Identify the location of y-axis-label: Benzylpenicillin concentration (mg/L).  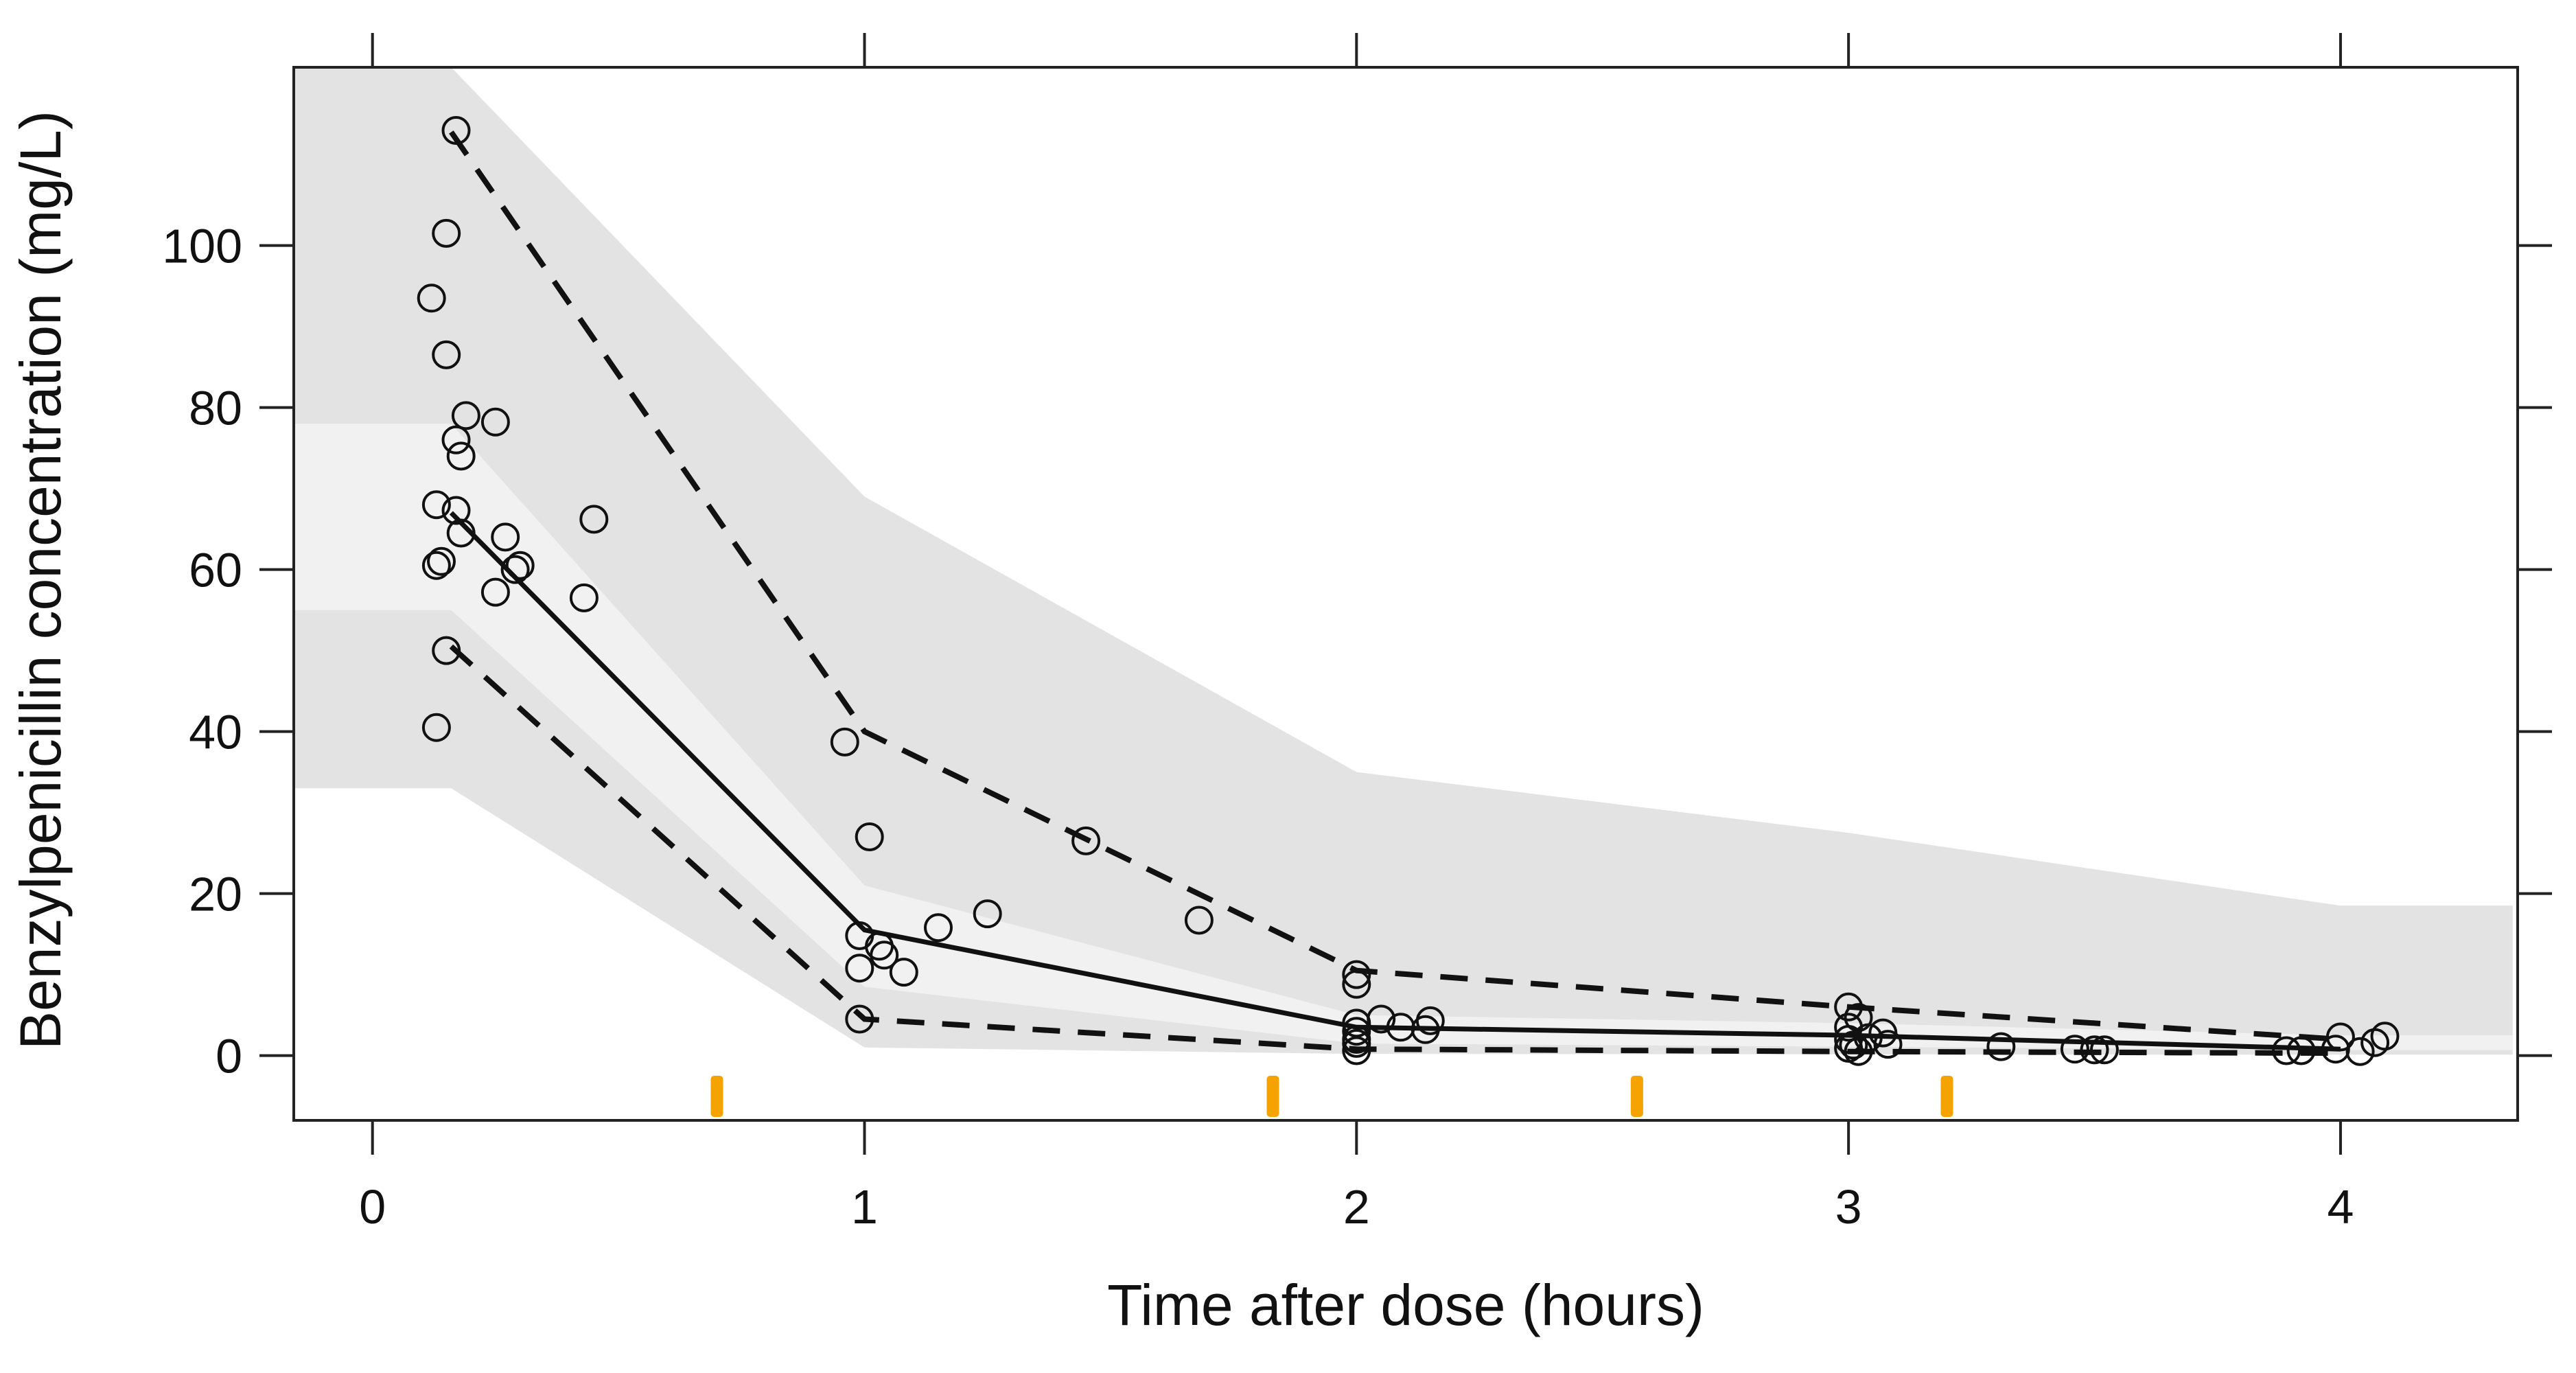
(40, 580).